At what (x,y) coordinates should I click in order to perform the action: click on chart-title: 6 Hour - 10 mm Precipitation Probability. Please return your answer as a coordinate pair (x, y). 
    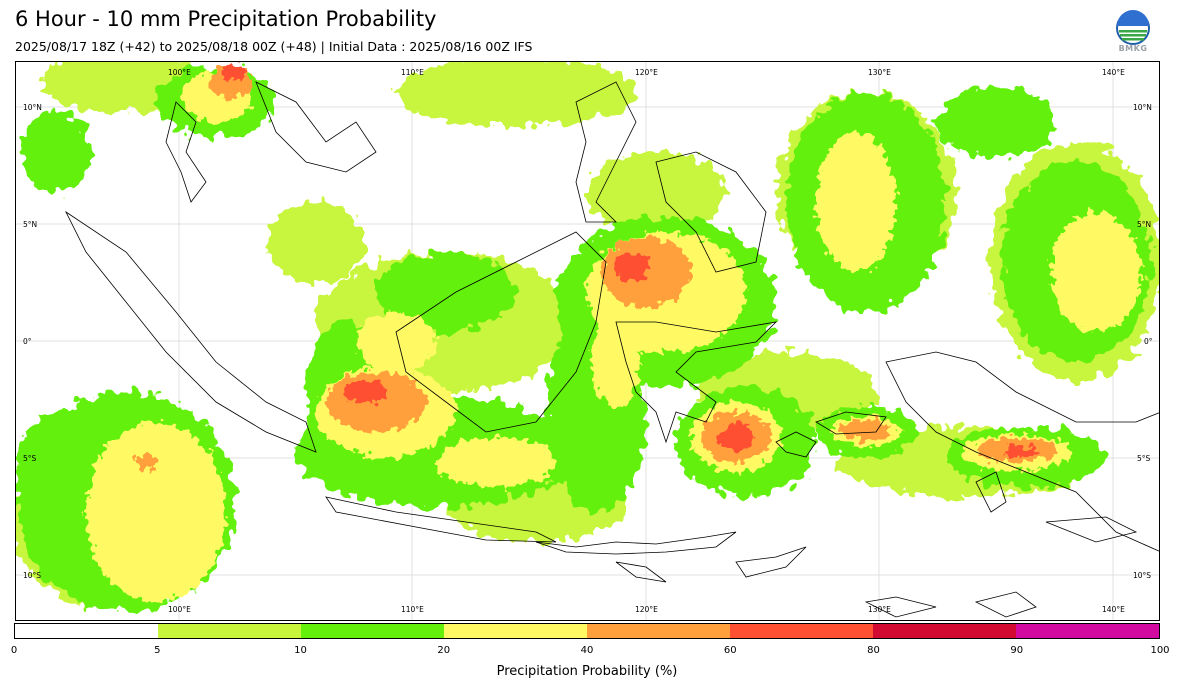
    Looking at the image, I should click on (226, 19).